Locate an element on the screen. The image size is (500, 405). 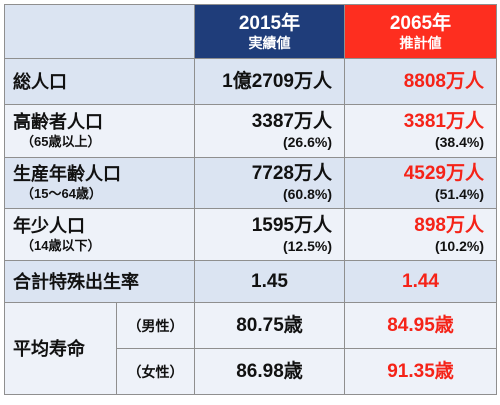
value-elderly-2015: 3387万人 (26.6%) is located at coordinates (269, 131).